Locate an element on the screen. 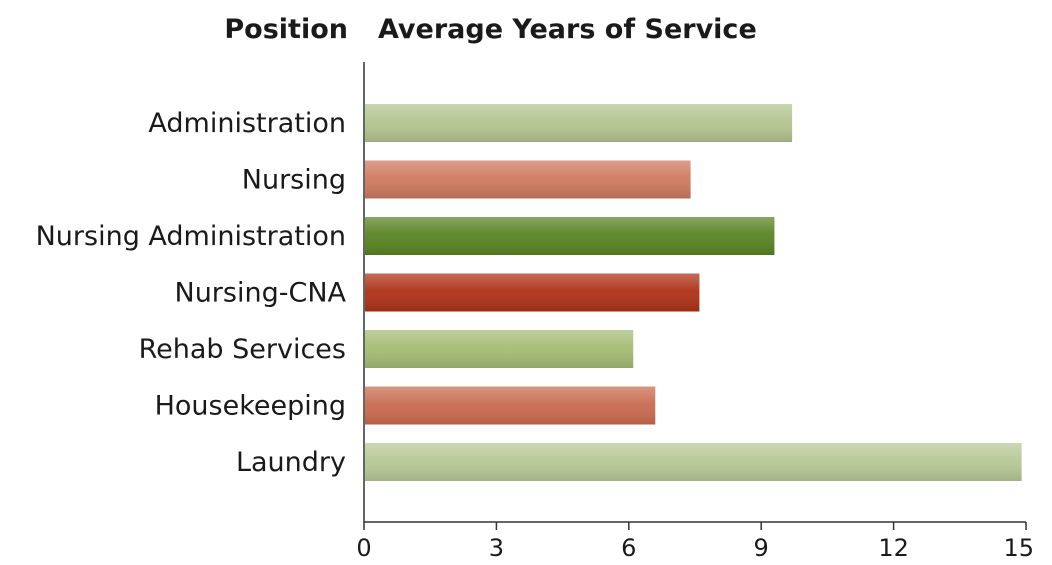  category-label-laundry: Laundry is located at coordinates (291, 462).